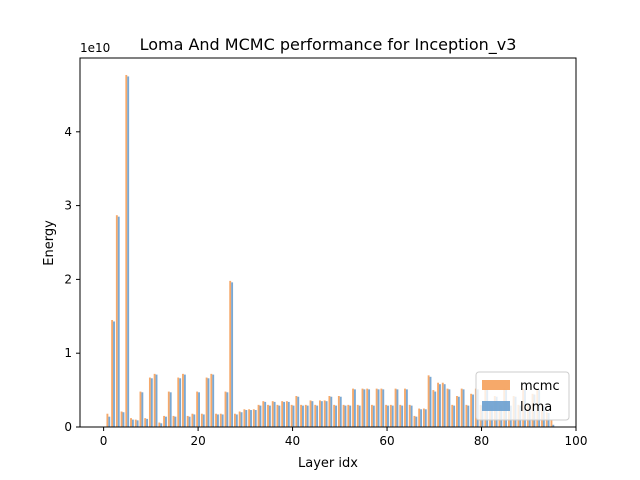 This screenshot has height=480, width=640. Describe the element at coordinates (328, 463) in the screenshot. I see `x-axis-label: Layer idx` at that location.